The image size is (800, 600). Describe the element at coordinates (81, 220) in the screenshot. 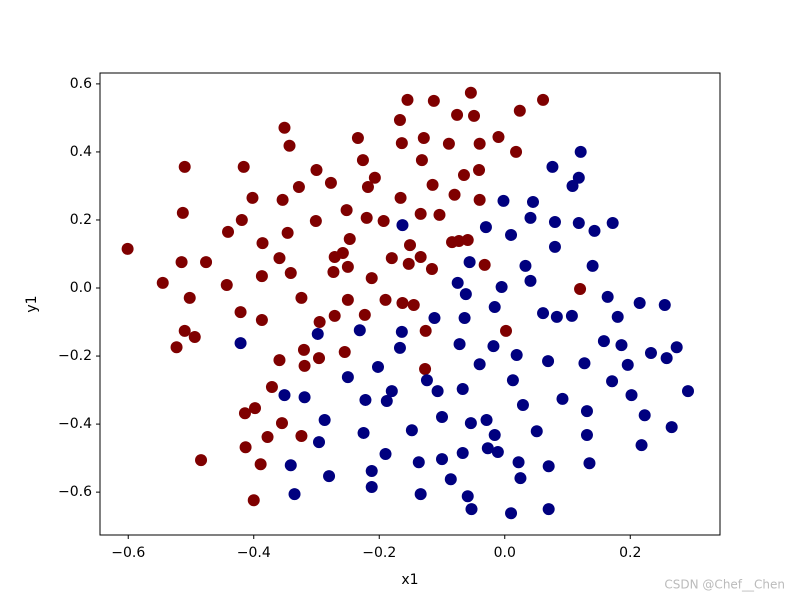

I see `y-tick-label: 0.2` at that location.